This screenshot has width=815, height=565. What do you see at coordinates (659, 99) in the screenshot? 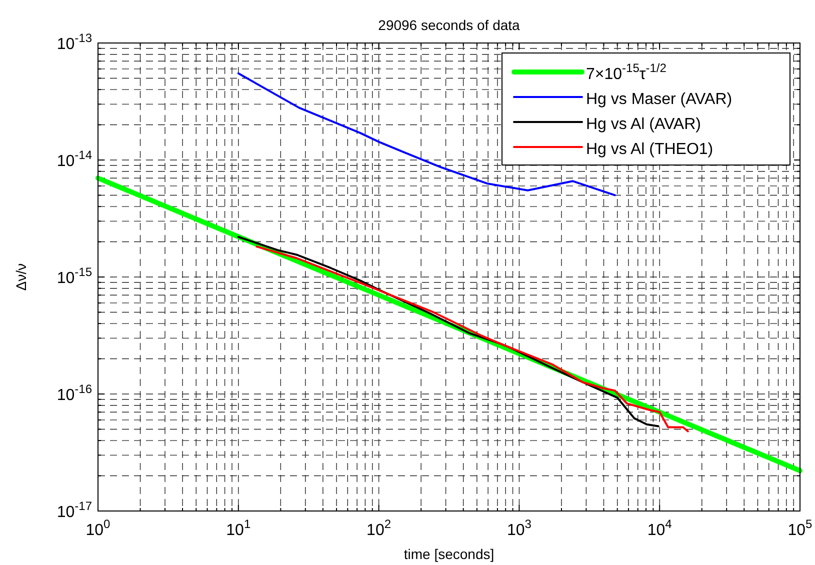
I see `legend-label: Hg vs Maser (AVAR)` at bounding box center [659, 99].